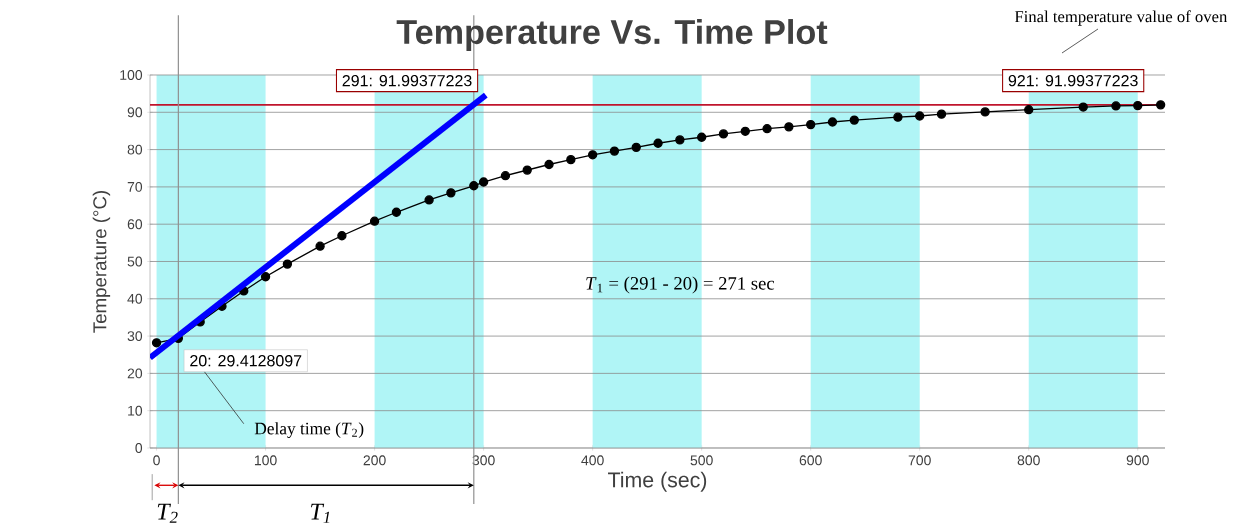 The image size is (1237, 531). What do you see at coordinates (265, 460) in the screenshot?
I see `x-tick-label: 100` at bounding box center [265, 460].